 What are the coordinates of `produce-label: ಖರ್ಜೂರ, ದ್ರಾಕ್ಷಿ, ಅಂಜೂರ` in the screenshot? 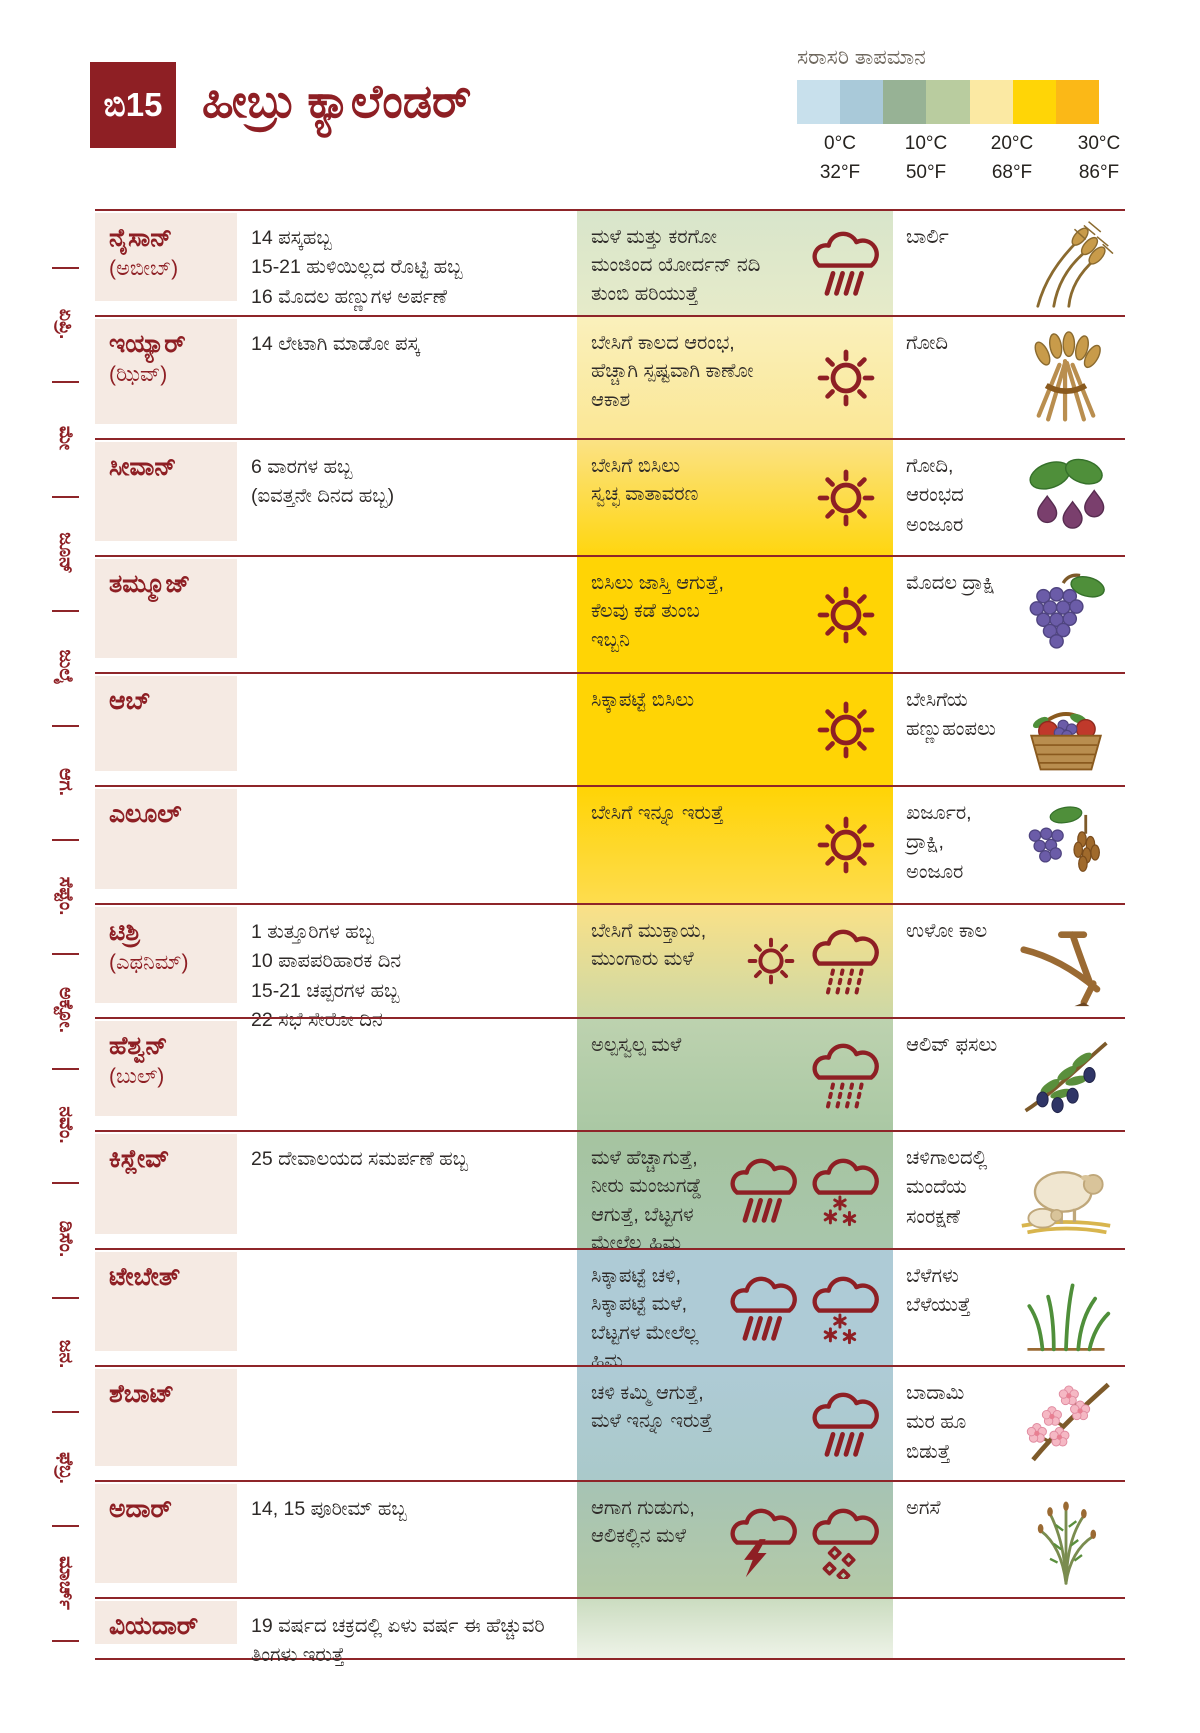 It's located at (939, 842).